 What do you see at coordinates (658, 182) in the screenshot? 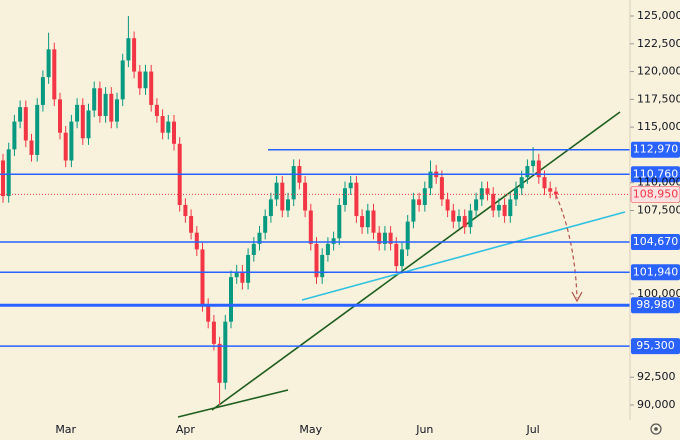
I see `y-tick-label: 110,000` at bounding box center [658, 182].